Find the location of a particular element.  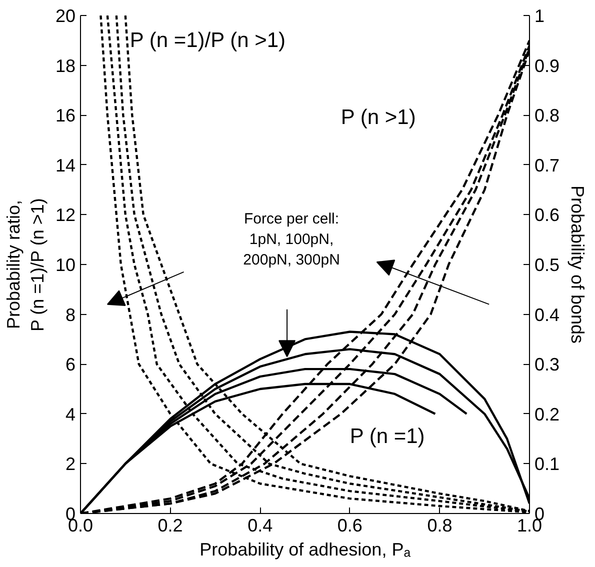

y-tick-label: 8 is located at coordinates (70, 314).